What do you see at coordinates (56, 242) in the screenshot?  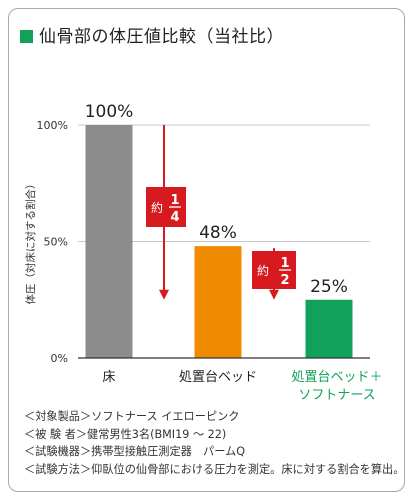 I see `y-tick-label: 50%` at bounding box center [56, 242].